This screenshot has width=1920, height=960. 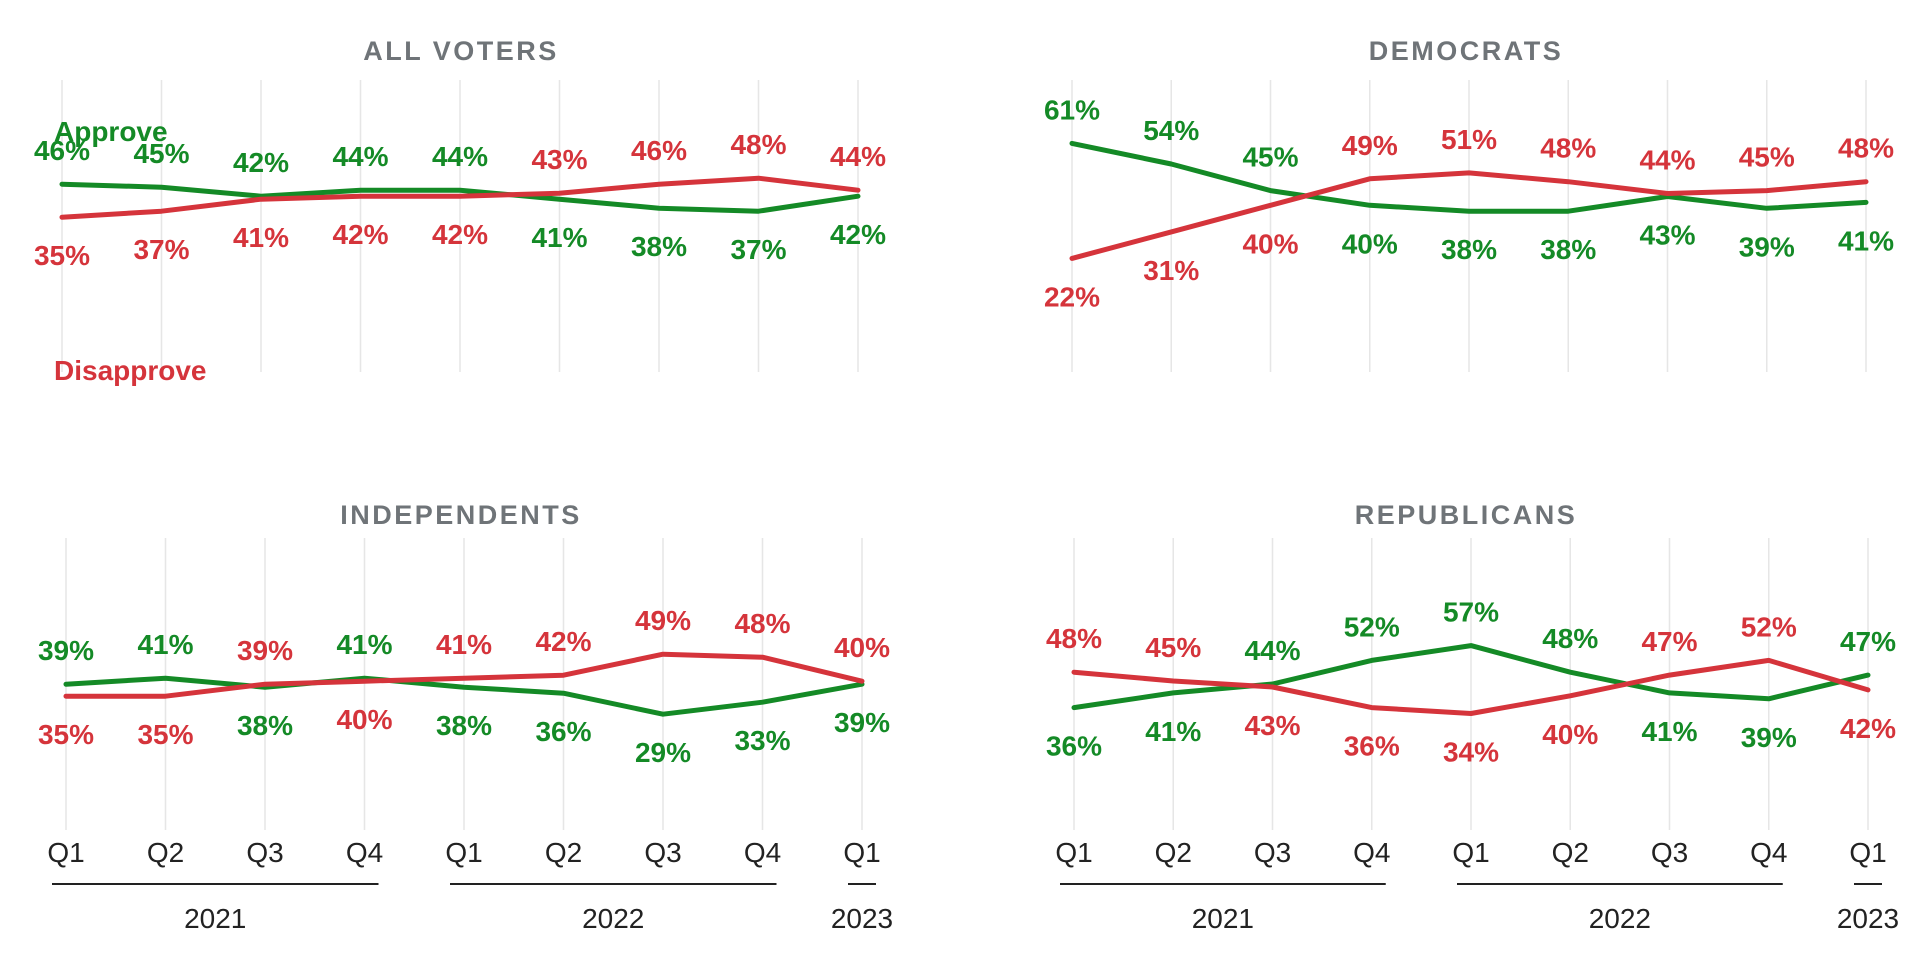 What do you see at coordinates (1570, 638) in the screenshot?
I see `data-label-approve: 48%` at bounding box center [1570, 638].